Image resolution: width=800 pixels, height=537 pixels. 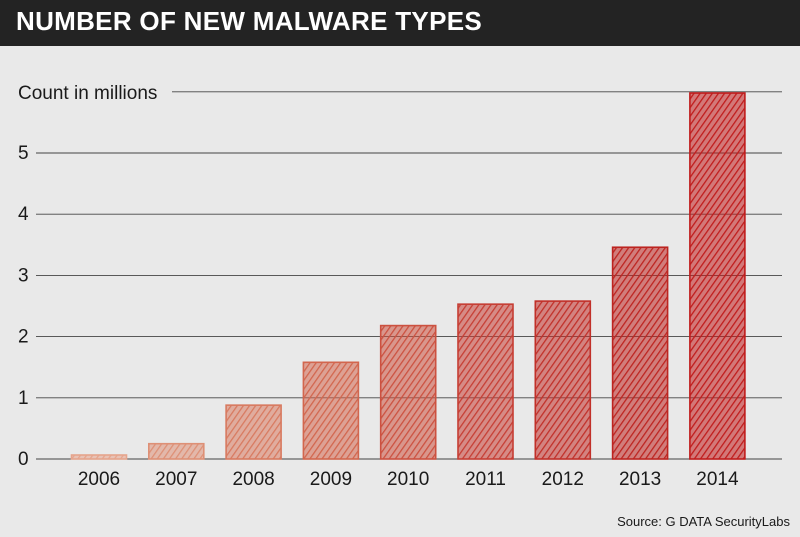 What do you see at coordinates (99, 479) in the screenshot?
I see `x-tick-label: 2006` at bounding box center [99, 479].